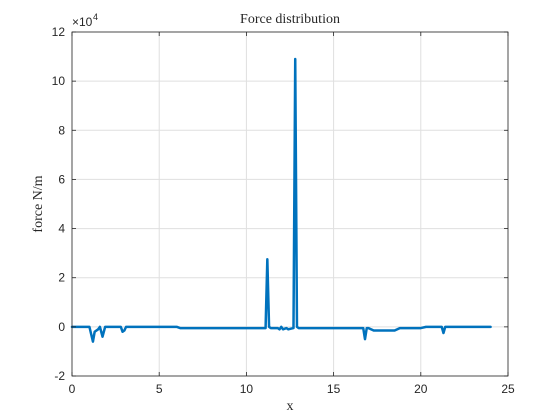  Describe the element at coordinates (95, 17) in the screenshot. I see `y-axis-multiplier-exponent: 4` at that location.